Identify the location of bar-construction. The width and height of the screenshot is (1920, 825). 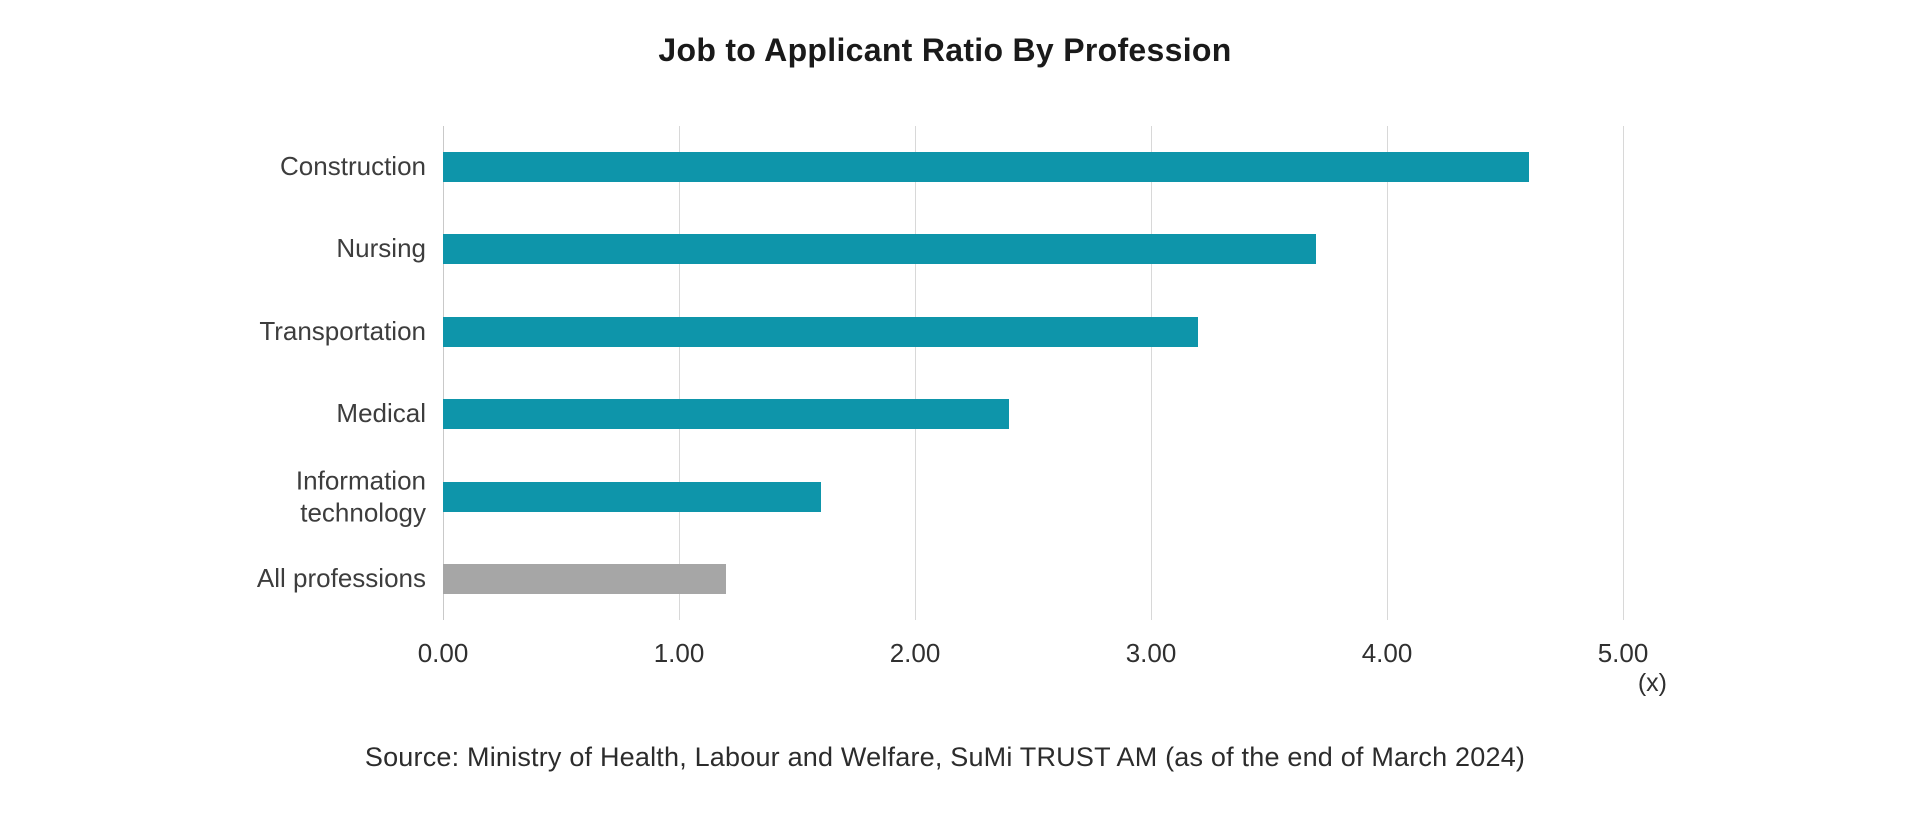
(986, 167).